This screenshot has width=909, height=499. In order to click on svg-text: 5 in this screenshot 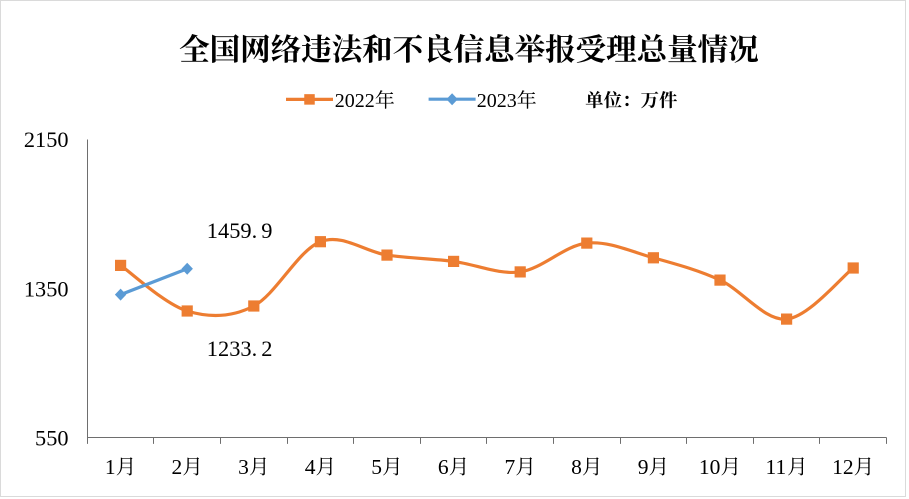, I will do `click(376, 467)`.